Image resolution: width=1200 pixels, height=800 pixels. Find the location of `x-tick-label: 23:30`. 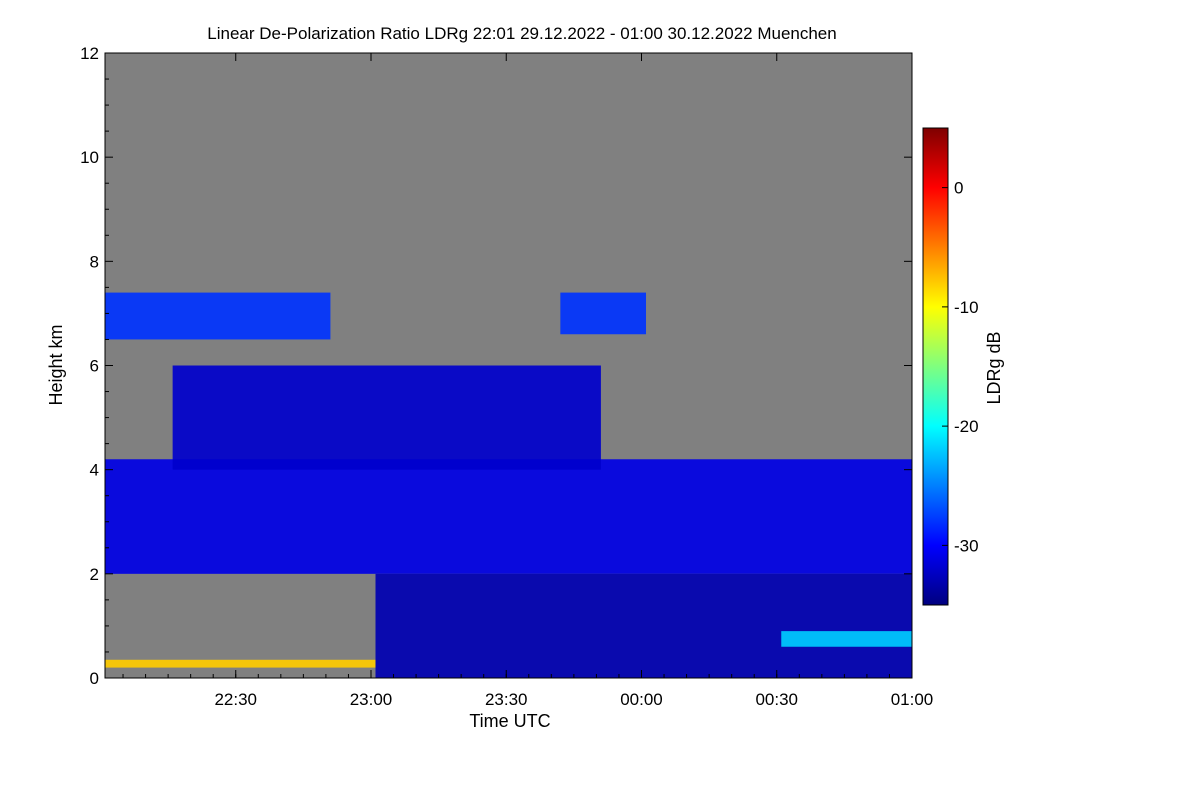

x-tick-label: 23:30 is located at coordinates (506, 699).